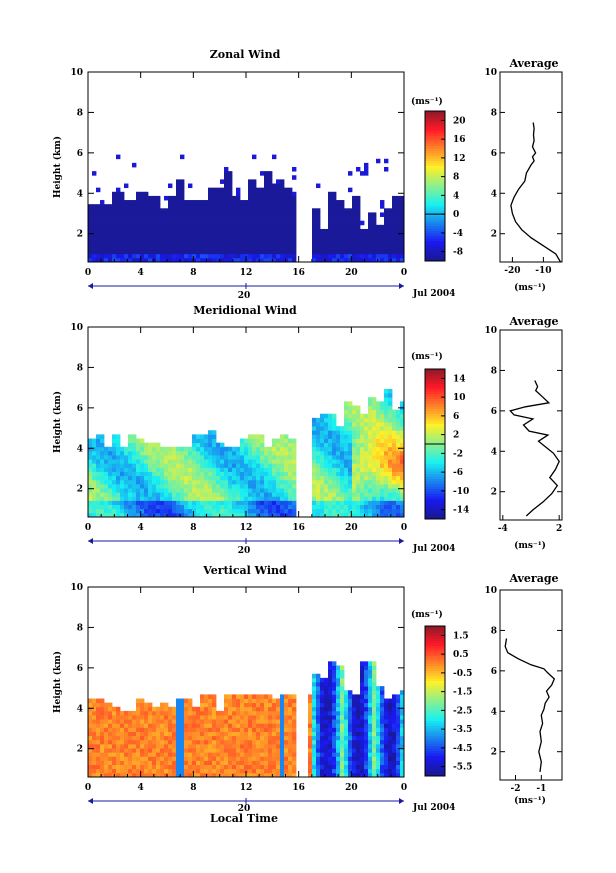 This screenshot has height=873, width=616. I want to click on profile-y-tick-label: 8, so click(494, 631).